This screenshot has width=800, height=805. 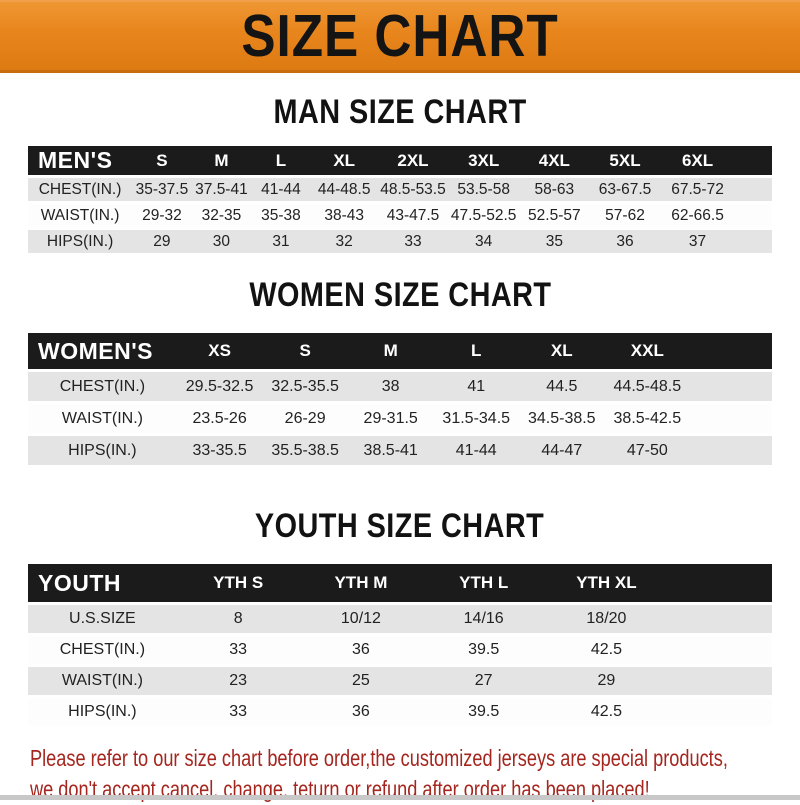 What do you see at coordinates (647, 386) in the screenshot?
I see `table-cell: 44.5-48.5` at bounding box center [647, 386].